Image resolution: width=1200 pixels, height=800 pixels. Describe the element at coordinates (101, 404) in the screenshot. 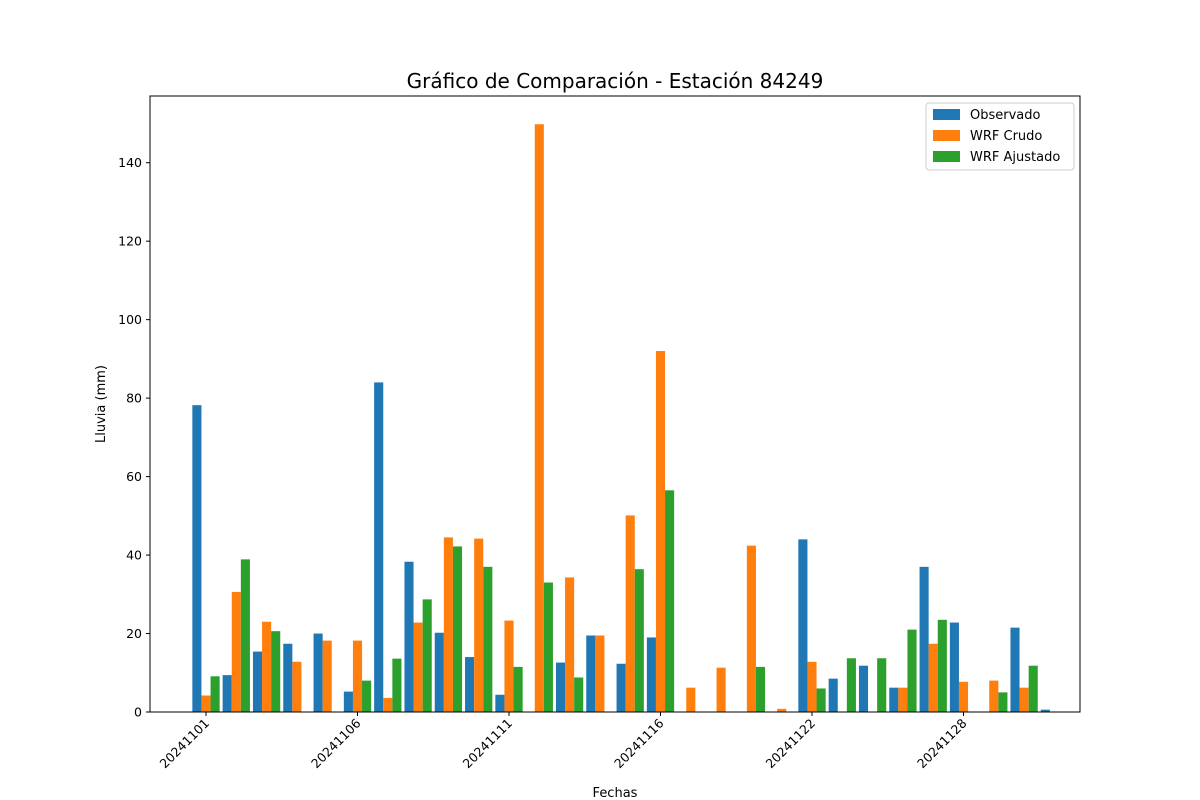

I see `y-axis-label: Lluvia (mm)` at that location.